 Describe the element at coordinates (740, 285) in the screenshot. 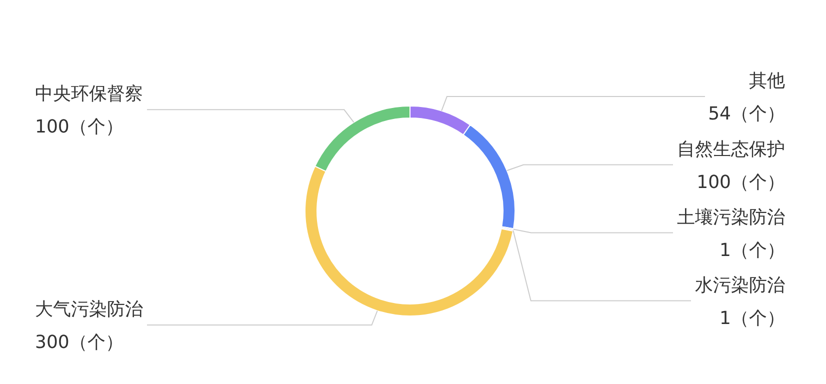

I see `slice-label: 水污染防治` at that location.